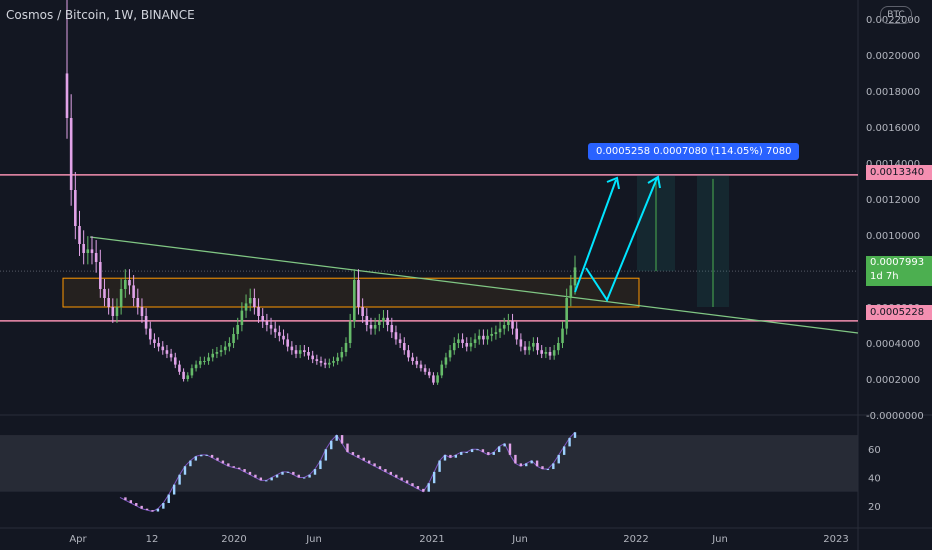 This screenshot has height=550, width=932. Describe the element at coordinates (893, 344) in the screenshot. I see `price-tick-label: 0.0004000` at that location.